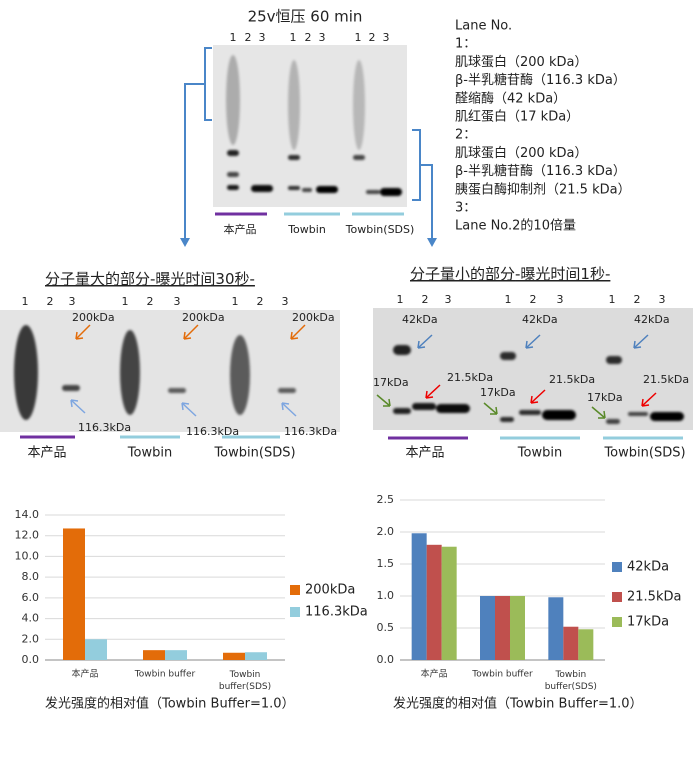 This screenshot has height=759, width=700. What do you see at coordinates (31, 576) in the screenshot?
I see `y-tick-label: 8.0` at bounding box center [31, 576].